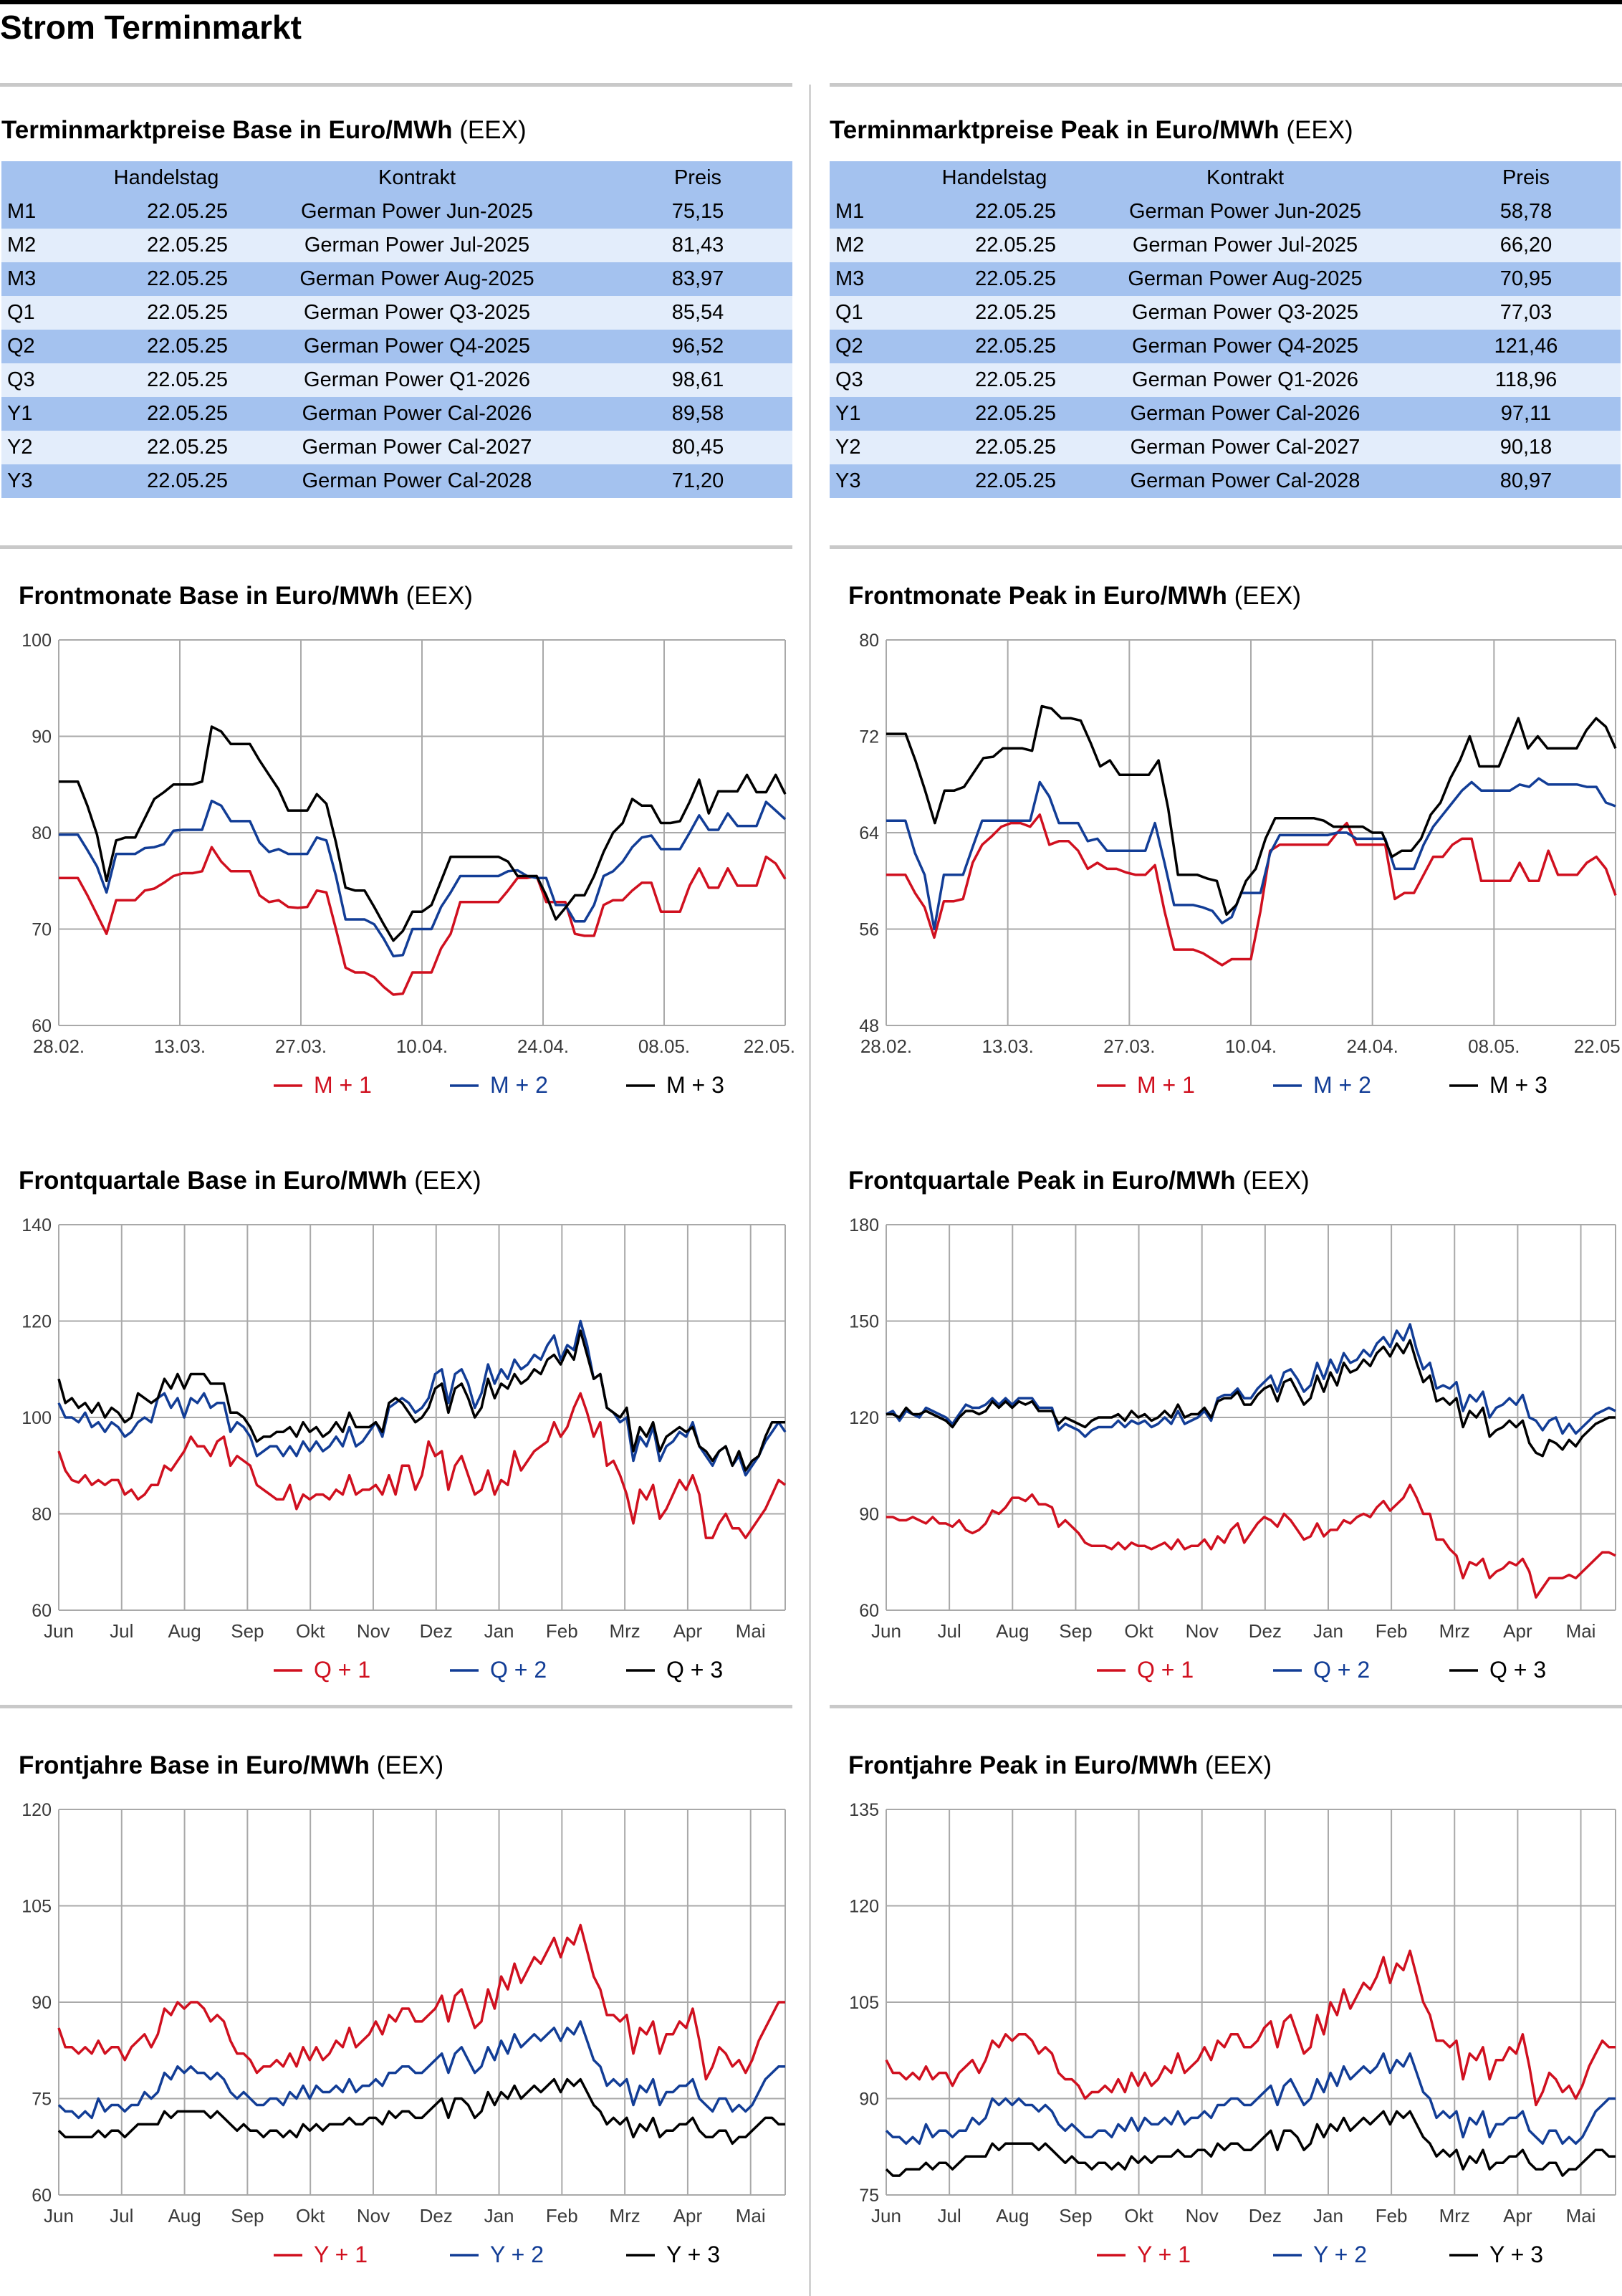 The height and width of the screenshot is (2296, 1622). I want to click on contract-id-cell: Q3, so click(51, 380).